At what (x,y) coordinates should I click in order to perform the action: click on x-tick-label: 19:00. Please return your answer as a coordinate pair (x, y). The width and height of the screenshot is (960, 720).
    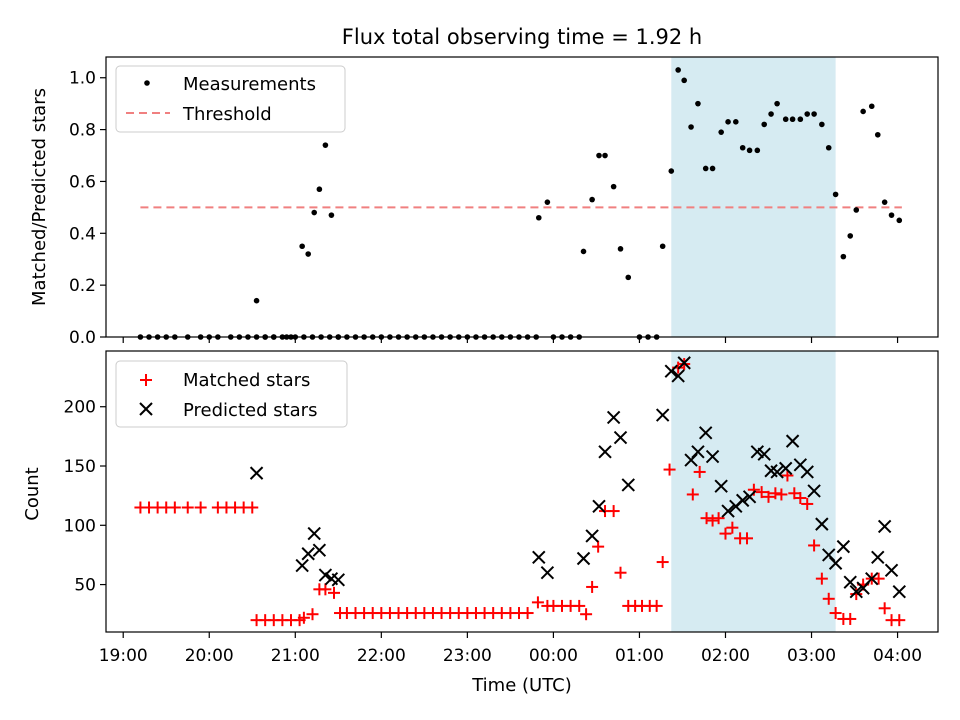
    Looking at the image, I should click on (123, 656).